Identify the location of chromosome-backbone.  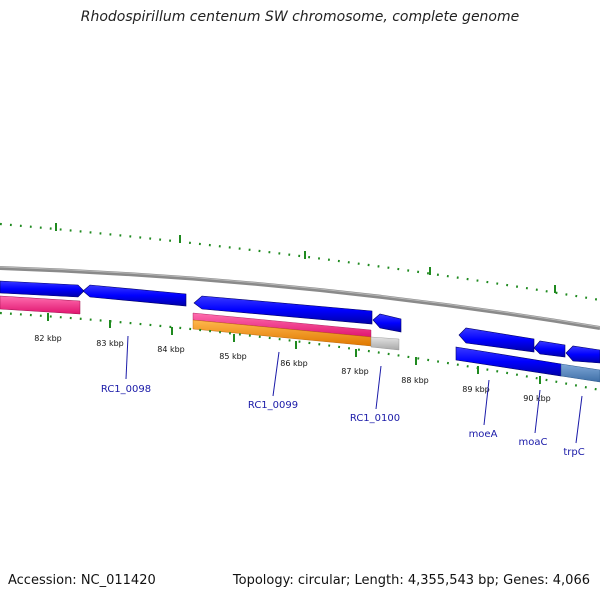
(300, 298).